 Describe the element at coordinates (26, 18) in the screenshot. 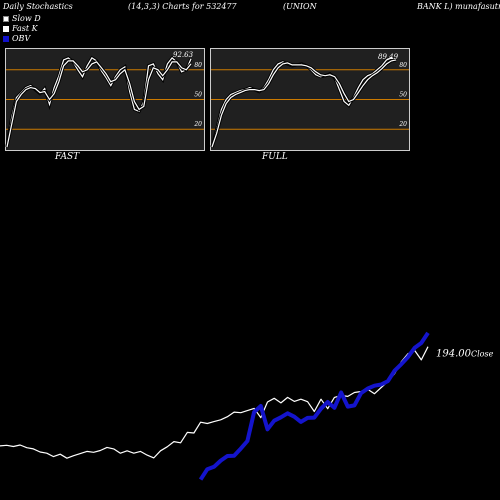

I see `legend-label: Slow D` at that location.